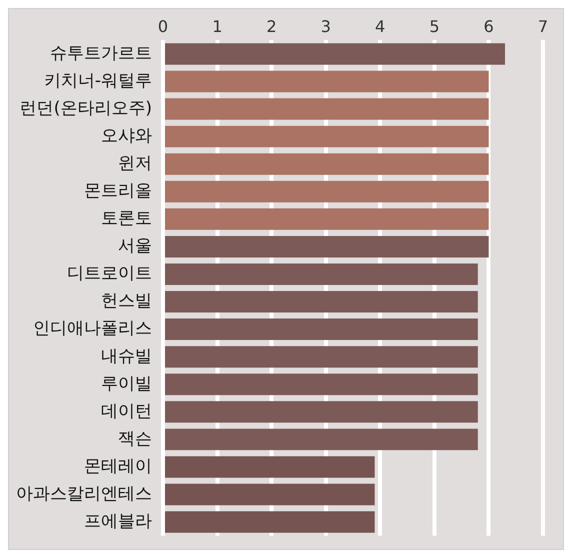 Image resolution: width=574 pixels, height=560 pixels. Describe the element at coordinates (126, 411) in the screenshot. I see `y-tick-label: 데이턴` at that location.